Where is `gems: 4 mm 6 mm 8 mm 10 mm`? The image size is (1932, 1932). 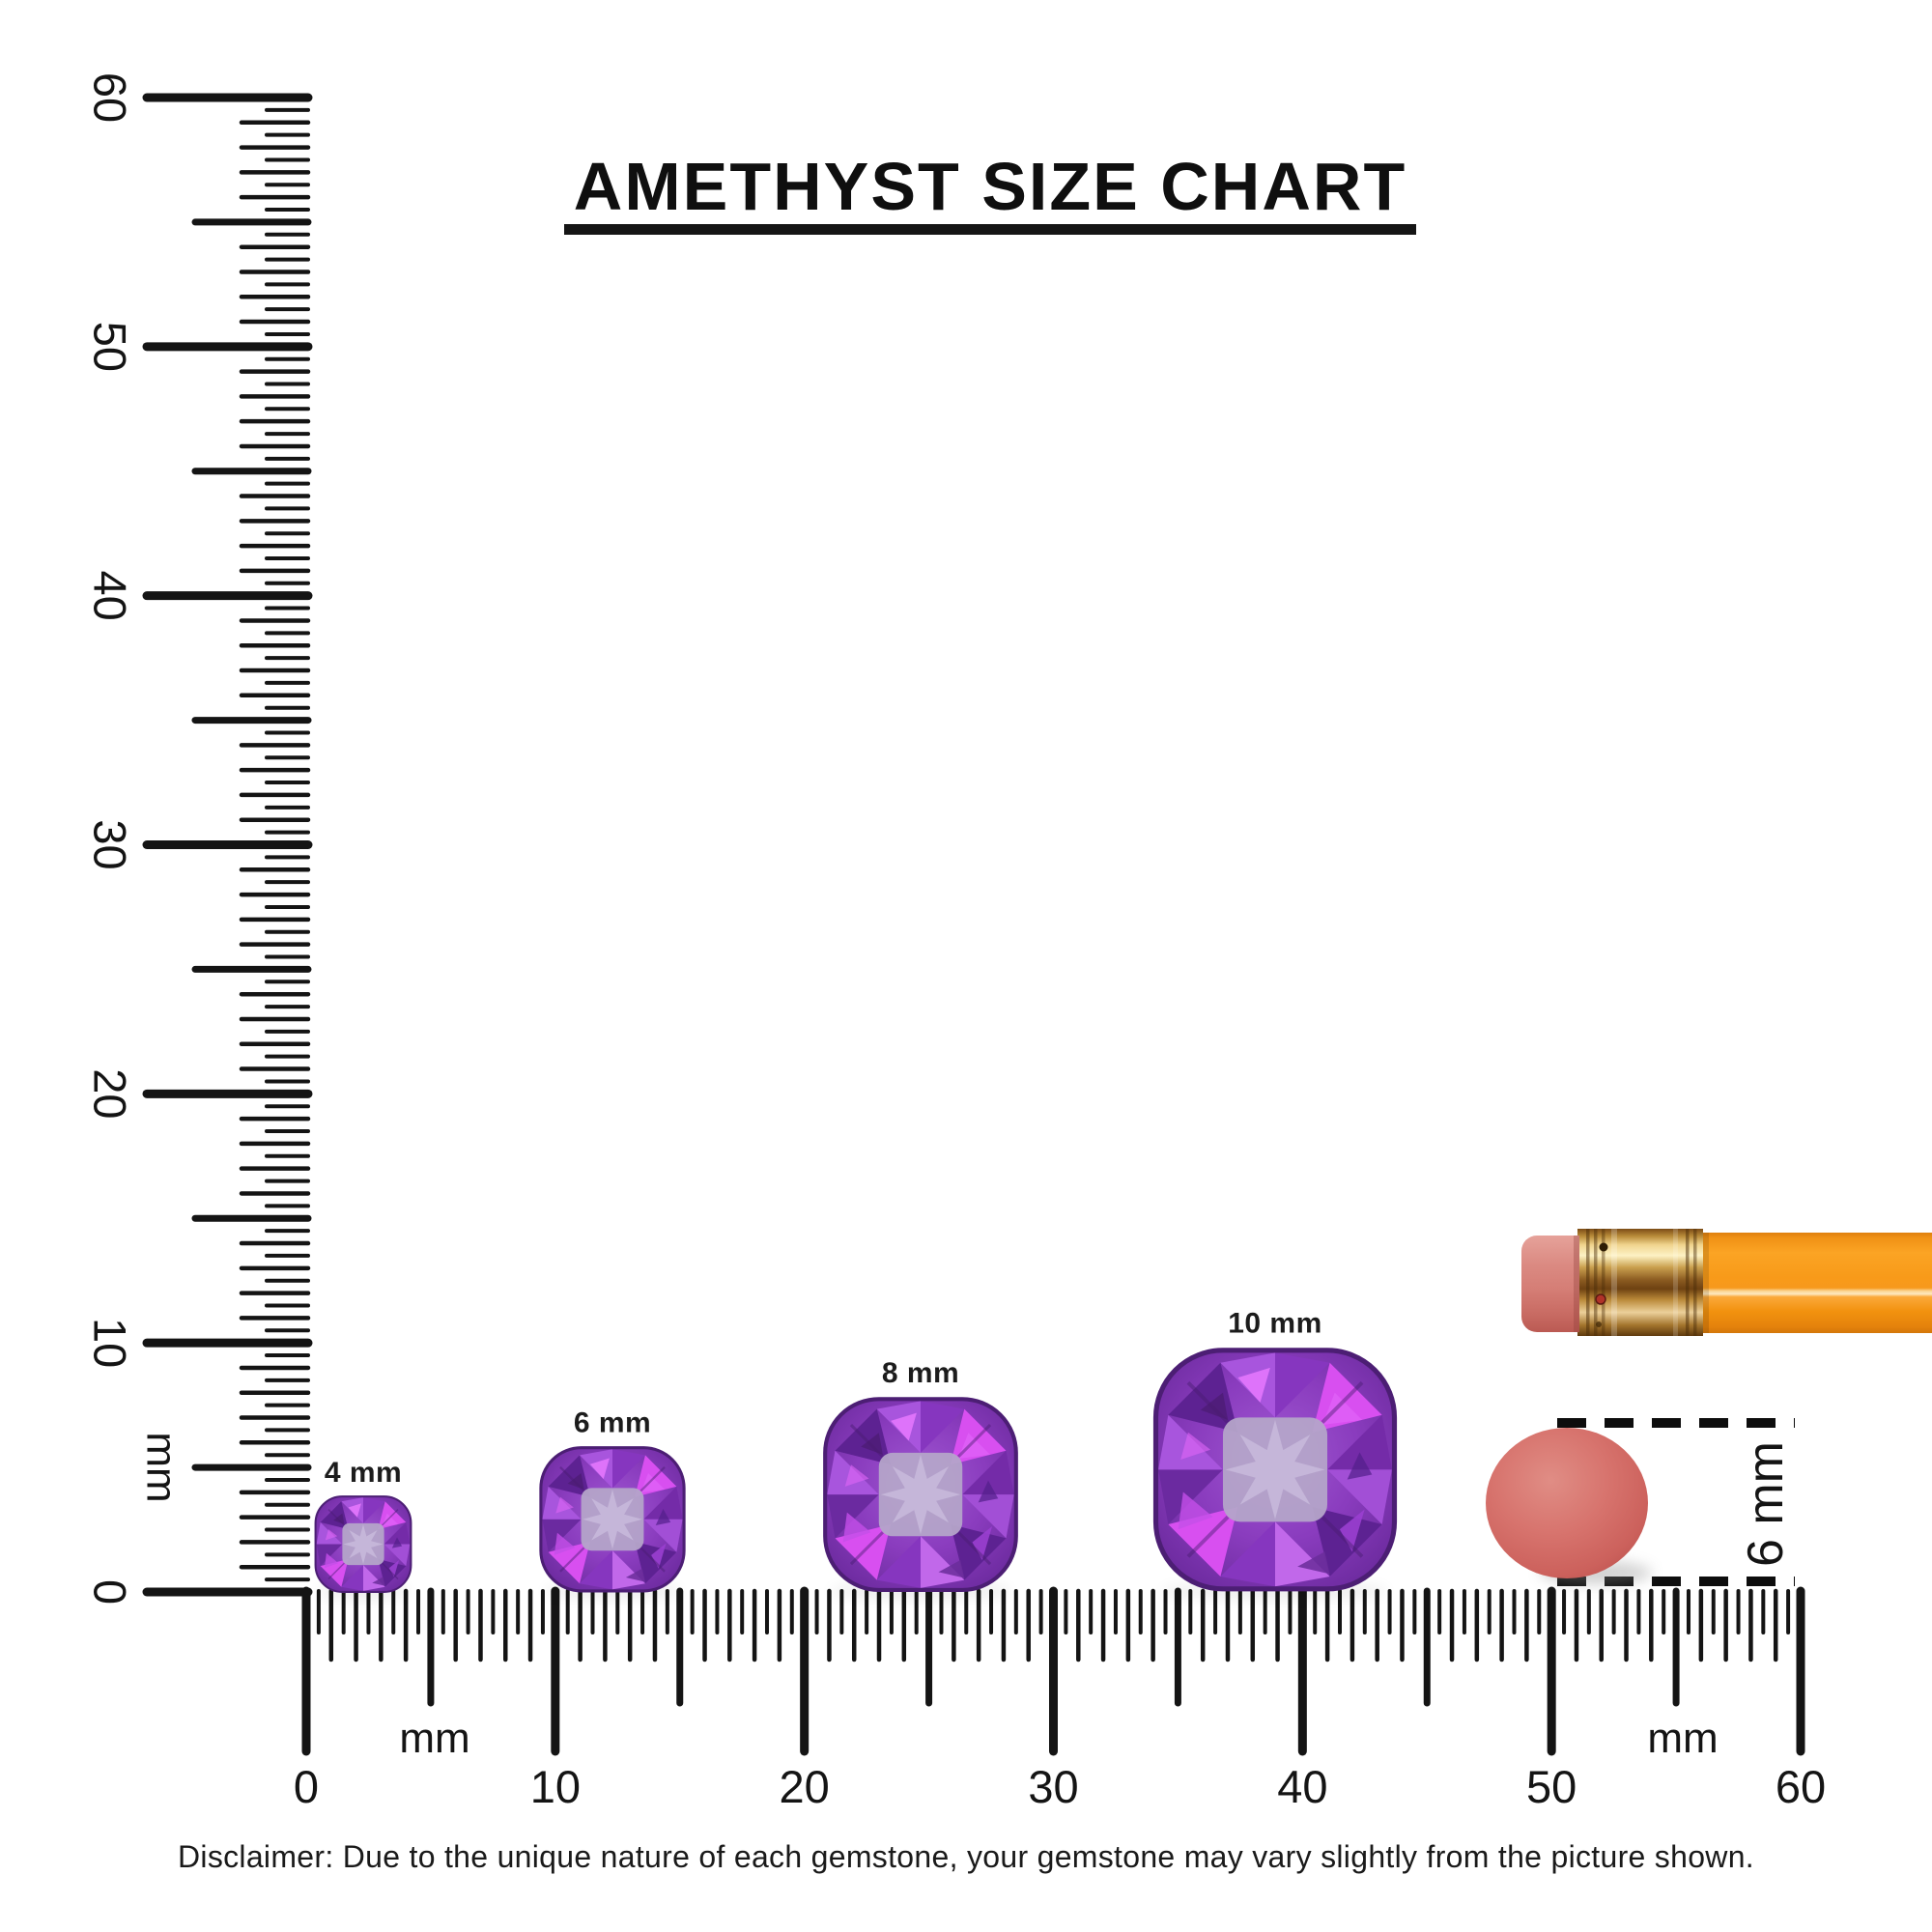
gems: 4 mm 6 mm 8 mm 10 mm is located at coordinates (854, 1453).